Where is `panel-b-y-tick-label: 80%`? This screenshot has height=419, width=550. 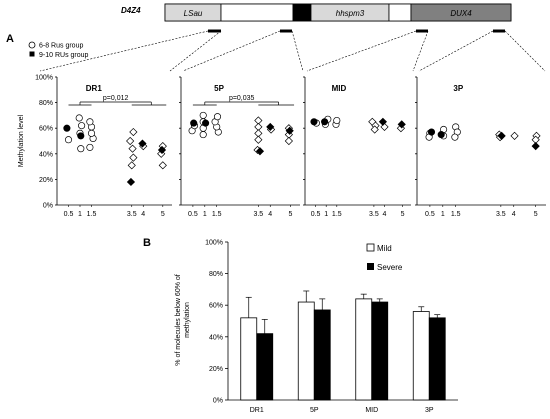 panel-b-y-tick-label: 80% is located at coordinates (216, 274).